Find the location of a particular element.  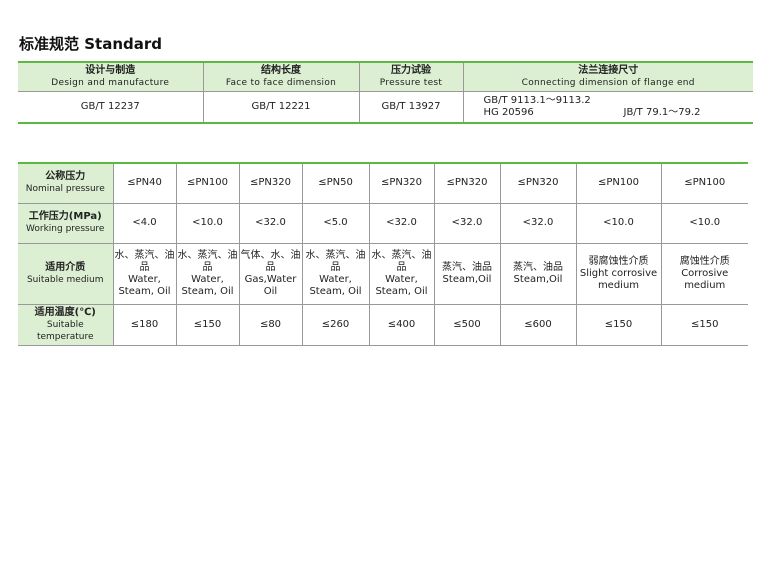

cell-suitable-medium: 弱腐蚀性介质 Slight corrosive medium is located at coordinates (618, 273).